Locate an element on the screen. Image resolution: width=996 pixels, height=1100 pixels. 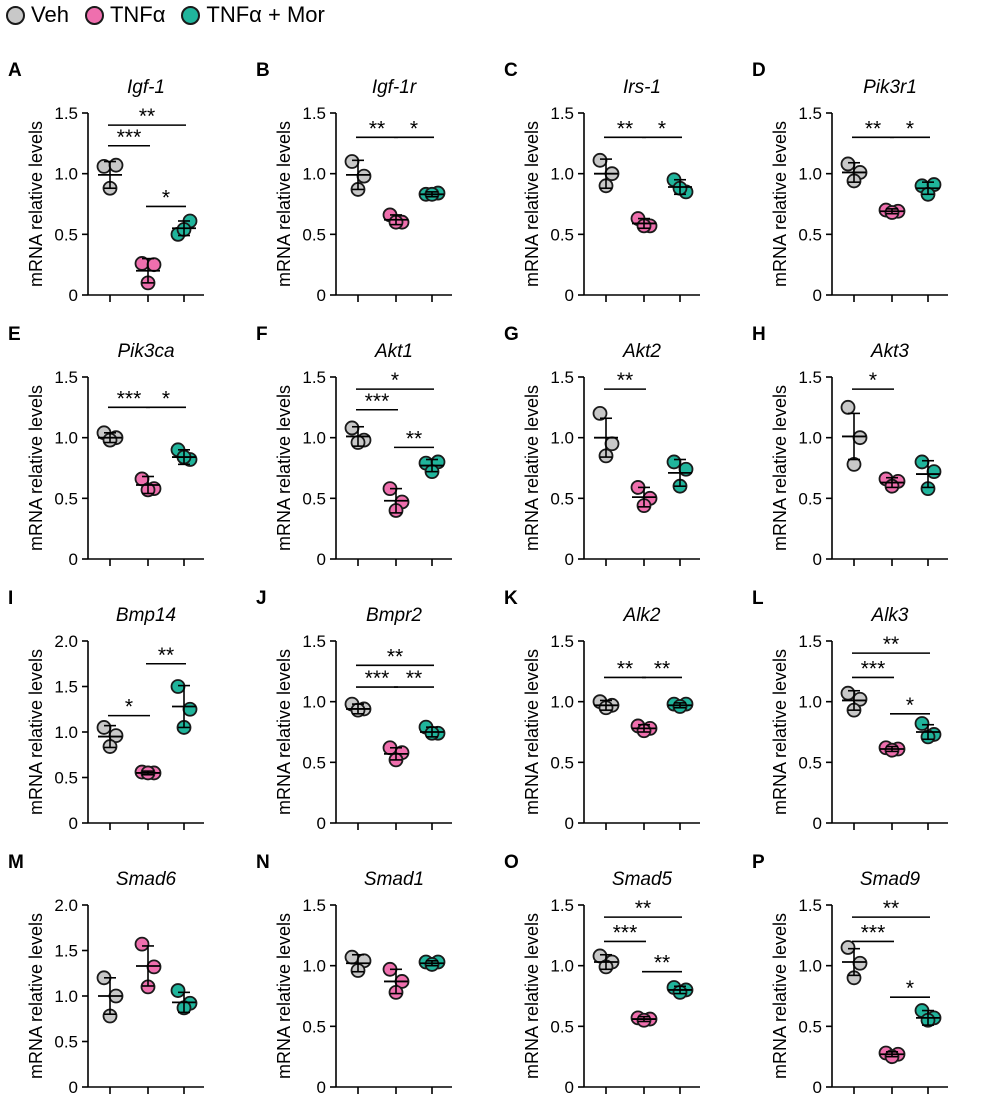
panel-j-title: Bmpr2 is located at coordinates (394, 615).